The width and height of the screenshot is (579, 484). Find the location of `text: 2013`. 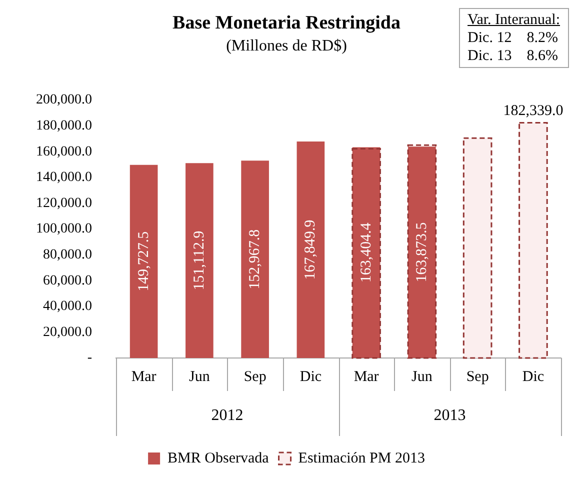

text: 2013 is located at coordinates (450, 415).